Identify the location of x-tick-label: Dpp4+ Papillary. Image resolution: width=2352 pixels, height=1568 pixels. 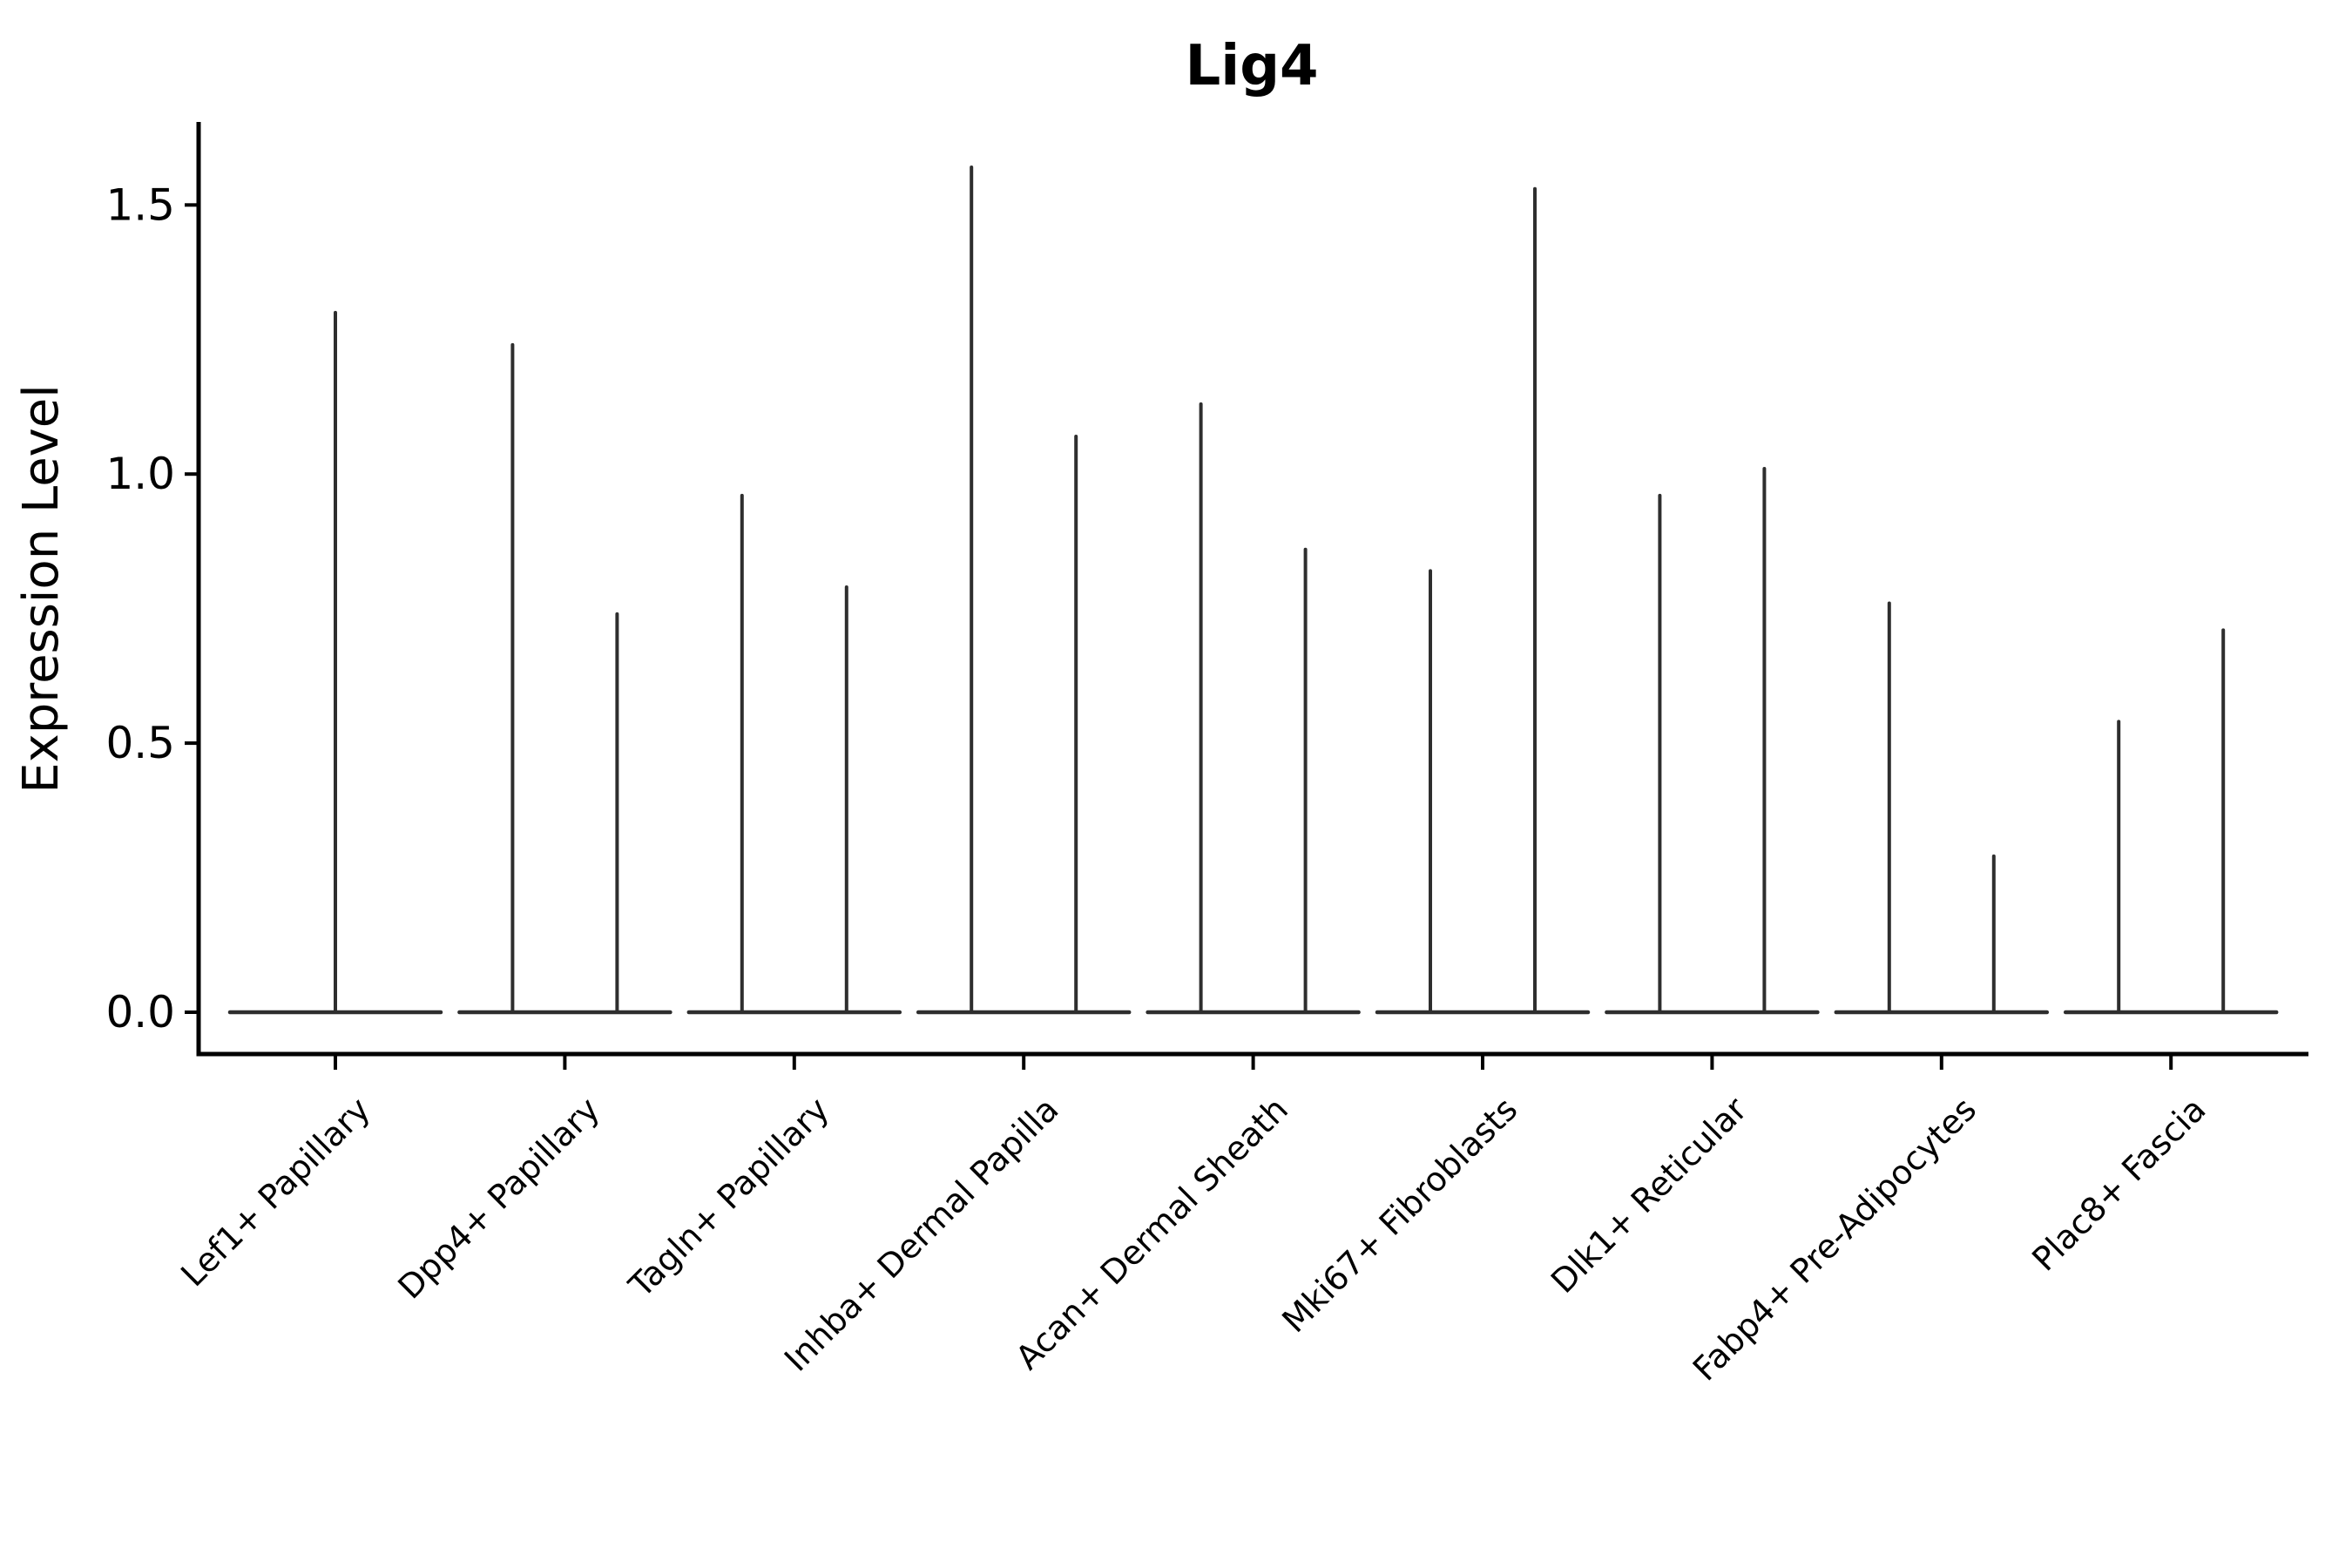
(498, 1198).